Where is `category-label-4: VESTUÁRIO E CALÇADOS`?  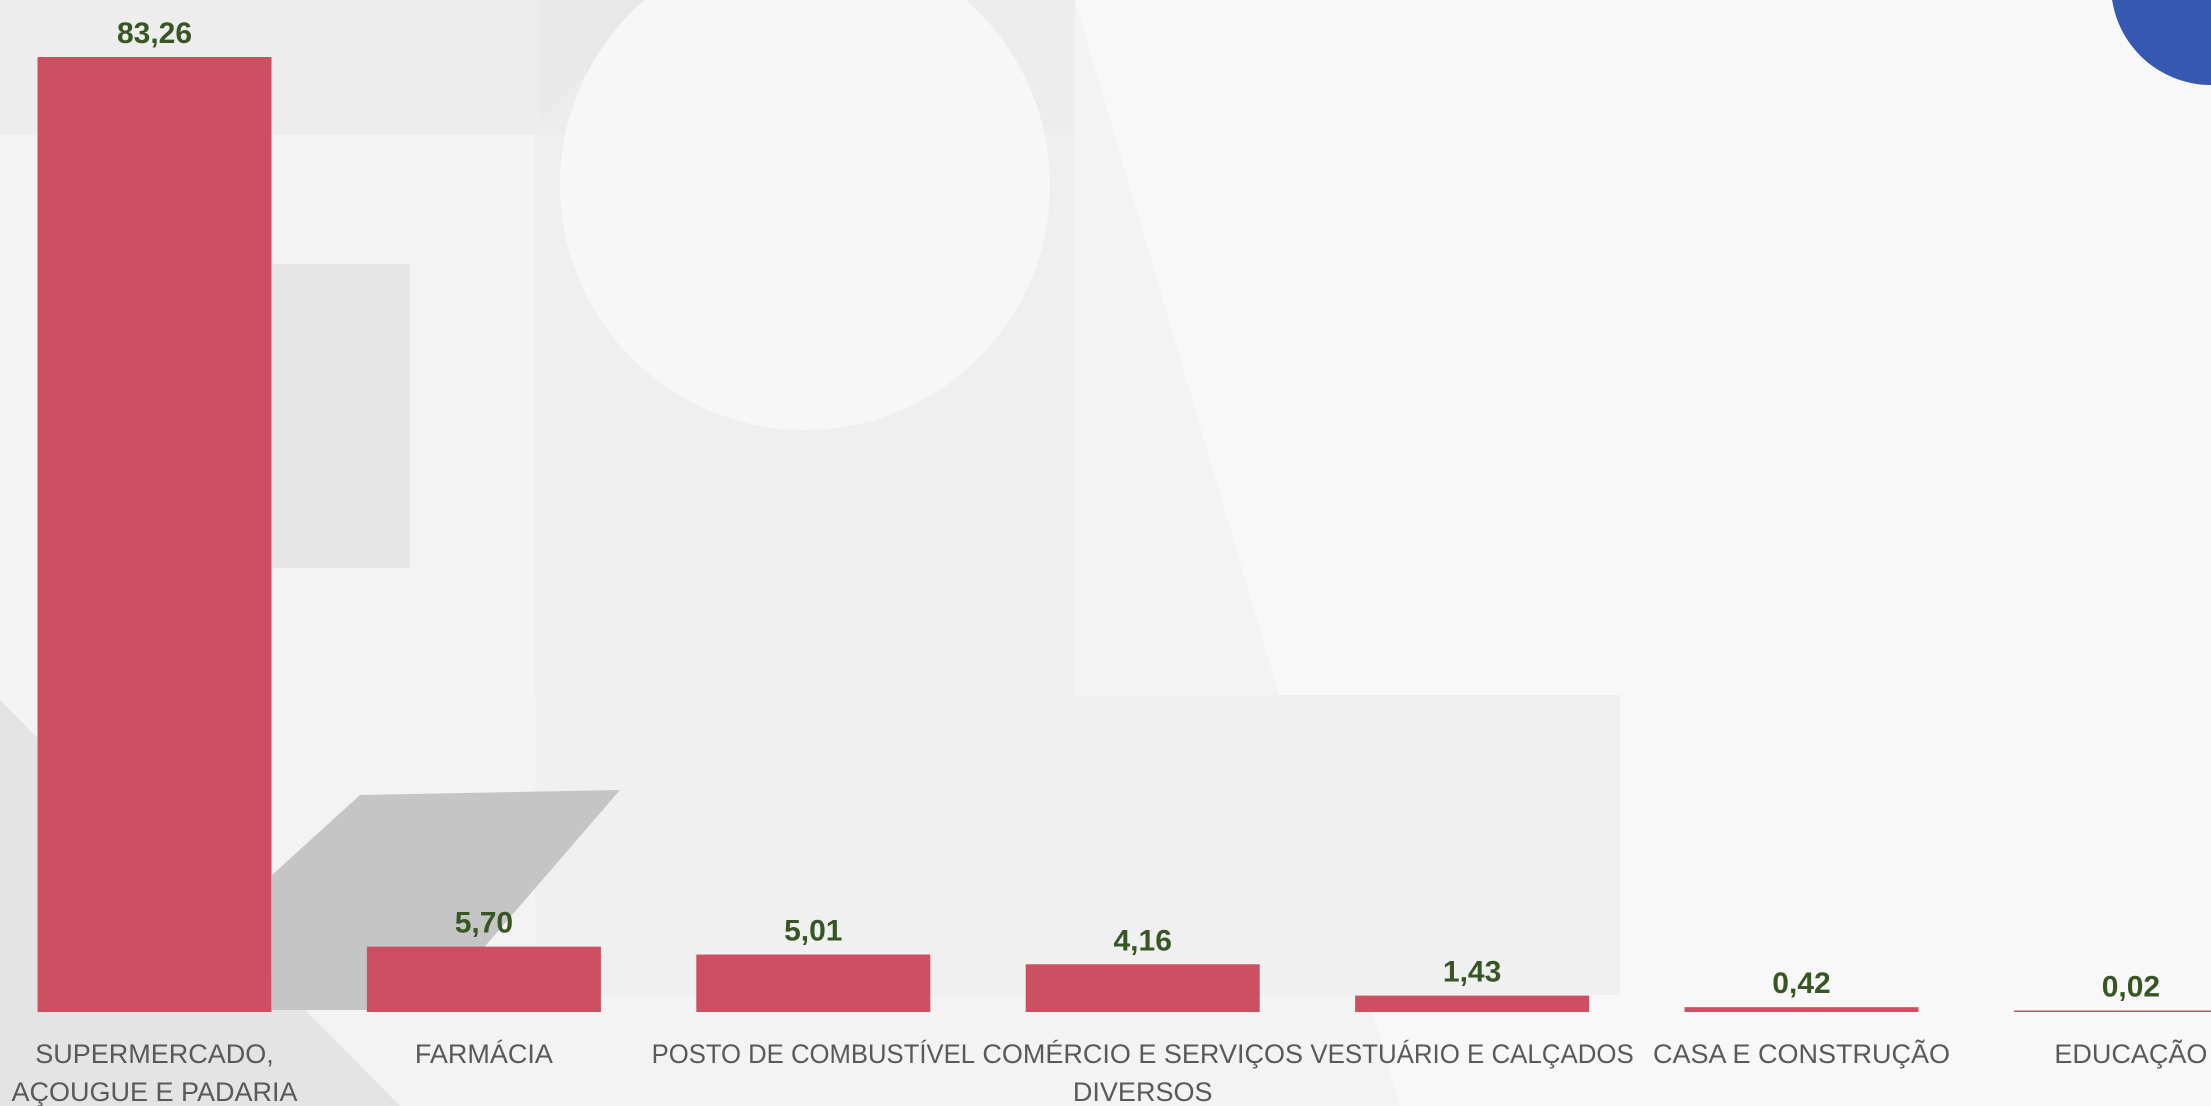 category-label-4: VESTUÁRIO E CALÇADOS is located at coordinates (1471, 1054).